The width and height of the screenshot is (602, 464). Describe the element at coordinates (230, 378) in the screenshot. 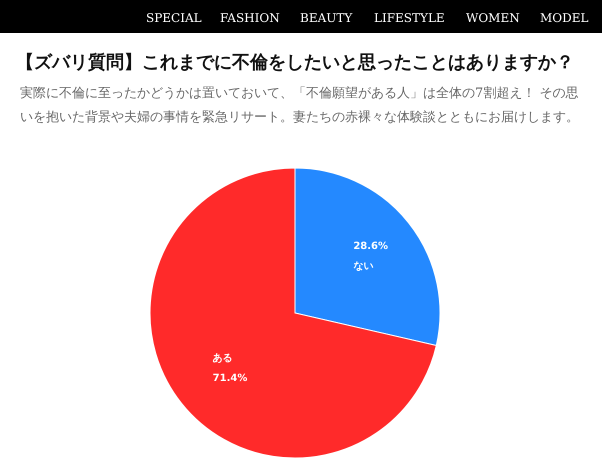

I see `data-label: 71.4%` at that location.